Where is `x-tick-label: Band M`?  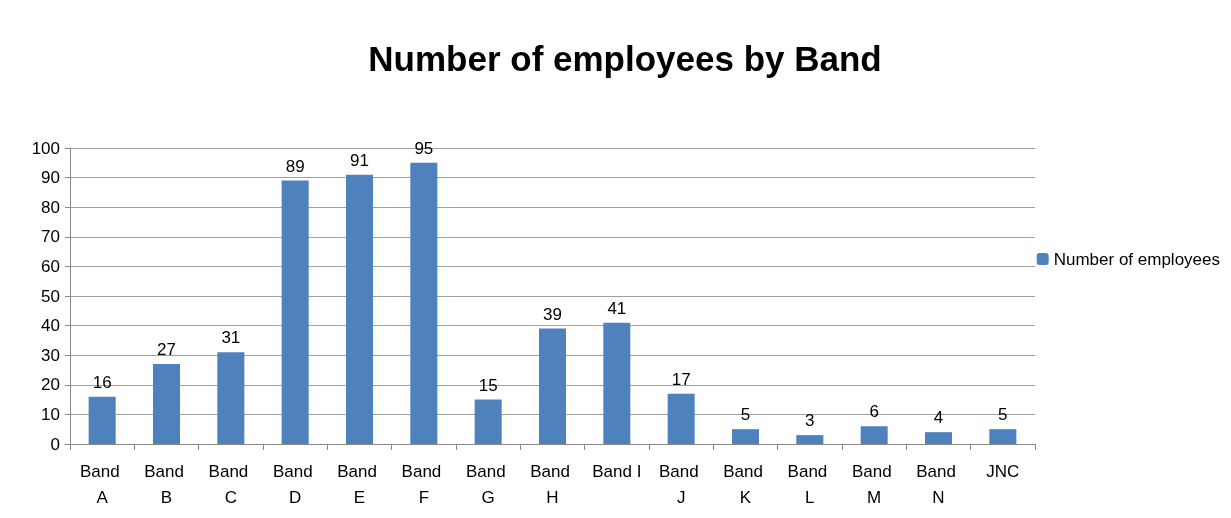 x-tick-label: Band M is located at coordinates (874, 484).